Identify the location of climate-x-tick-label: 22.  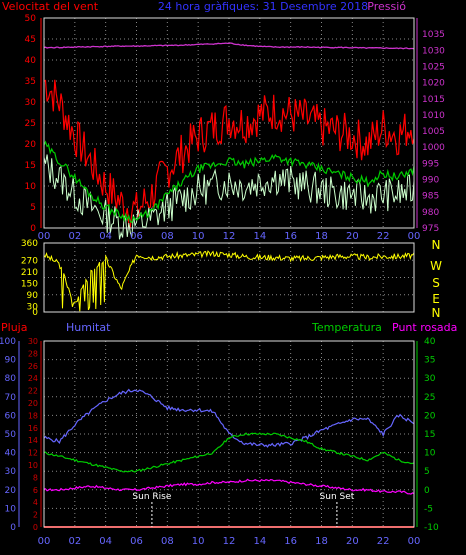
(383, 541).